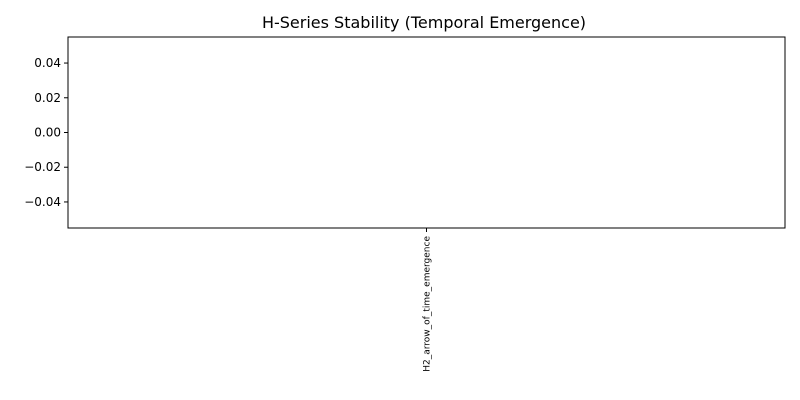  What do you see at coordinates (42, 167) in the screenshot?
I see `y-tick-label: −0.02` at bounding box center [42, 167].